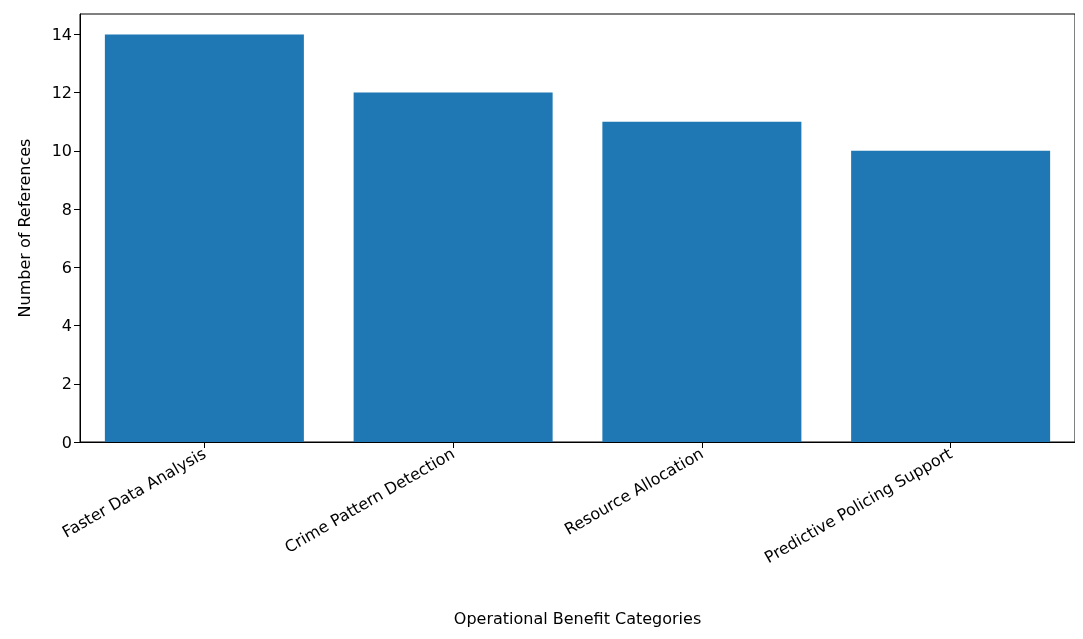  I want to click on y-tick-label: 2, so click(66, 384).